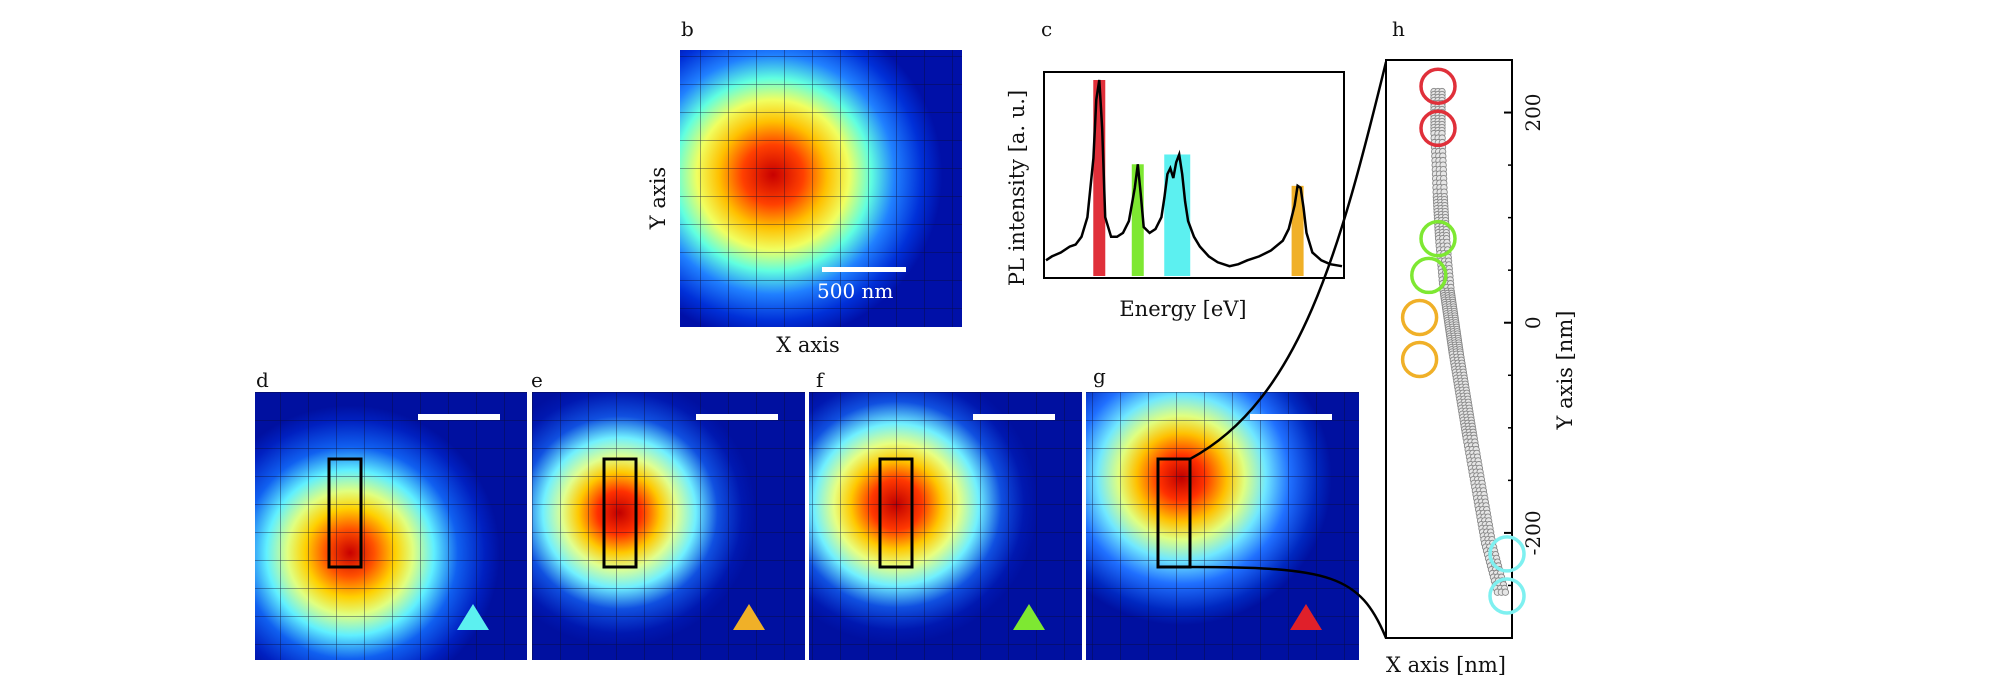 This screenshot has height=685, width=2000. I want to click on panel-f-letter: f, so click(820, 380).